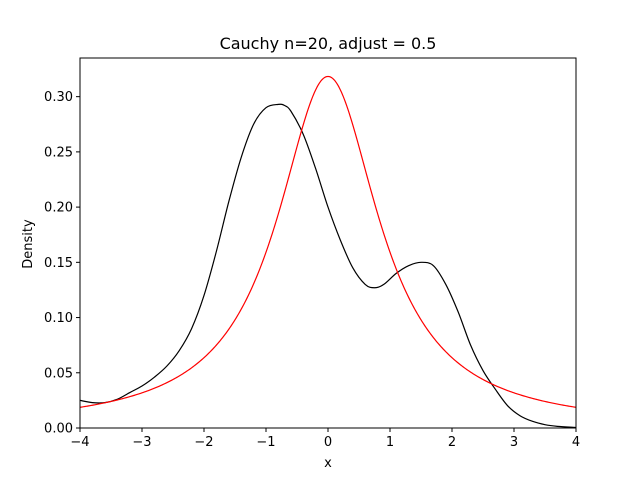 The image size is (640, 480). I want to click on x-tick-label: −1, so click(265, 442).